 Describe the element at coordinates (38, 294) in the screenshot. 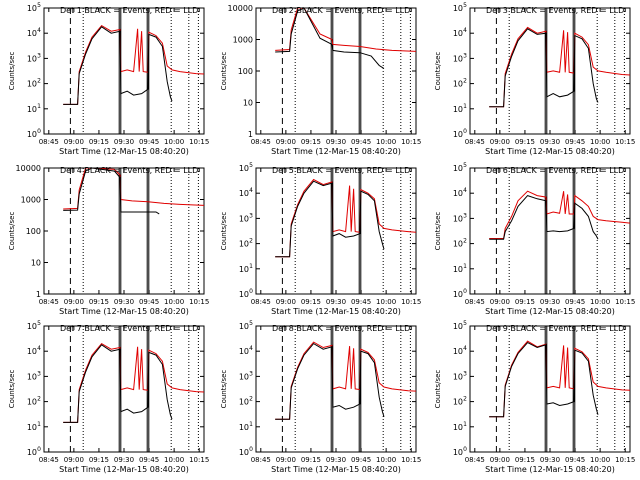

I see `y-tick-label: 1` at that location.